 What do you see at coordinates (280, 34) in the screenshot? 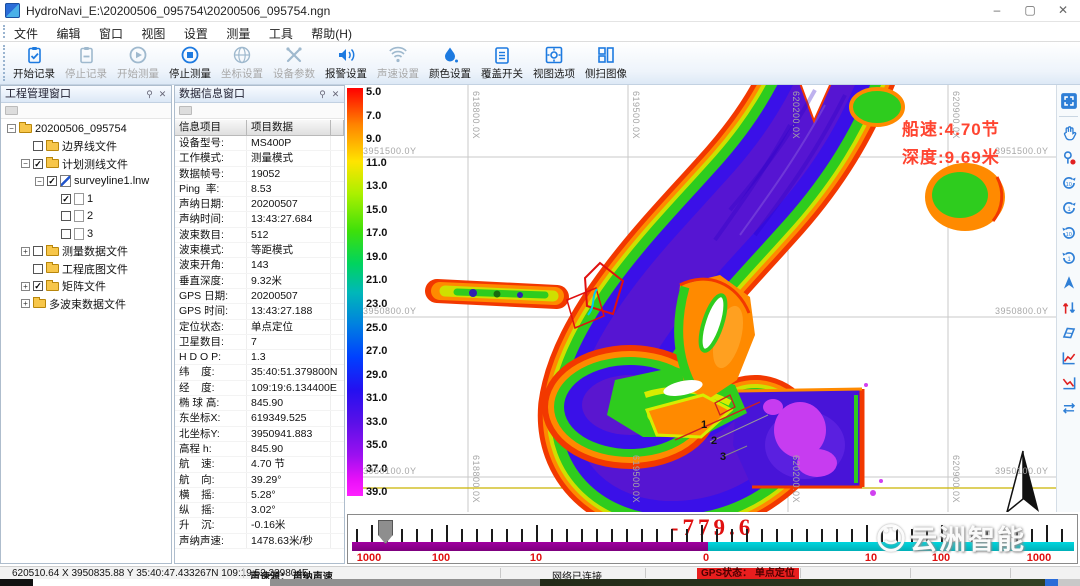
I see `menu-tools: 工具` at bounding box center [280, 34].